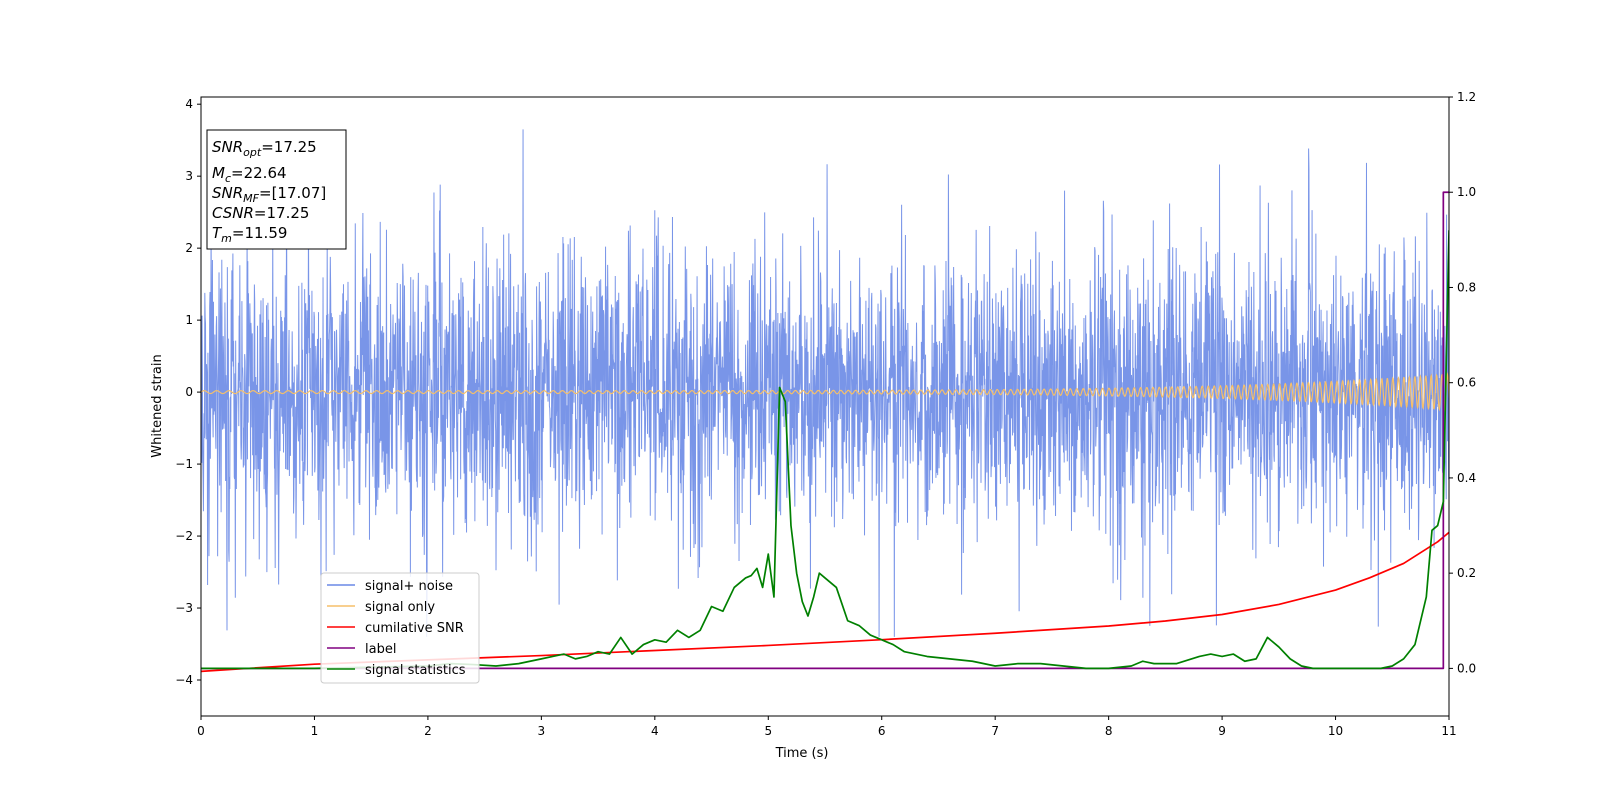 This screenshot has height=800, width=1600. What do you see at coordinates (189, 104) in the screenshot?
I see `y-tick-label: 4` at bounding box center [189, 104].